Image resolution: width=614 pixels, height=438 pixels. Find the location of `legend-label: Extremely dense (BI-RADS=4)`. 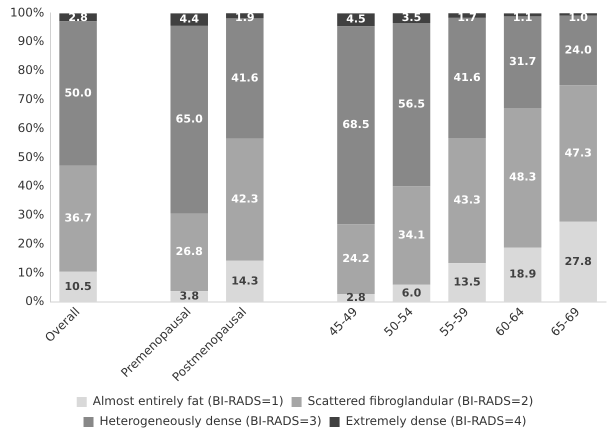

legend-label: Extremely dense (BI-RADS=4) is located at coordinates (436, 421).